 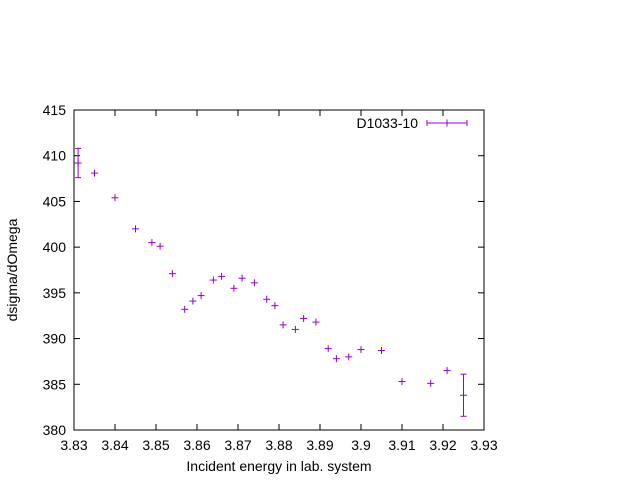 What do you see at coordinates (114, 445) in the screenshot?
I see `x-tick-label: 3.84` at bounding box center [114, 445].